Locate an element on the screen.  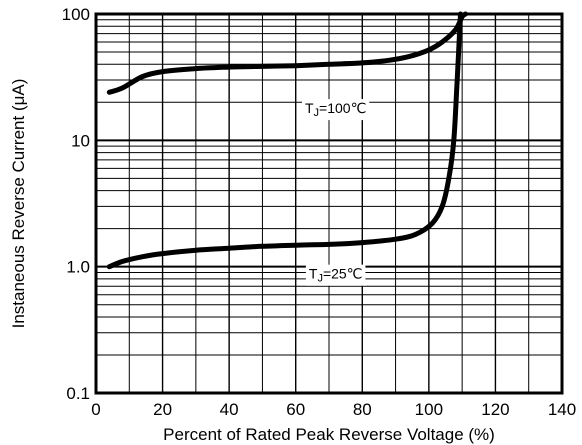
y-tick-label: 100 is located at coordinates (76, 14).